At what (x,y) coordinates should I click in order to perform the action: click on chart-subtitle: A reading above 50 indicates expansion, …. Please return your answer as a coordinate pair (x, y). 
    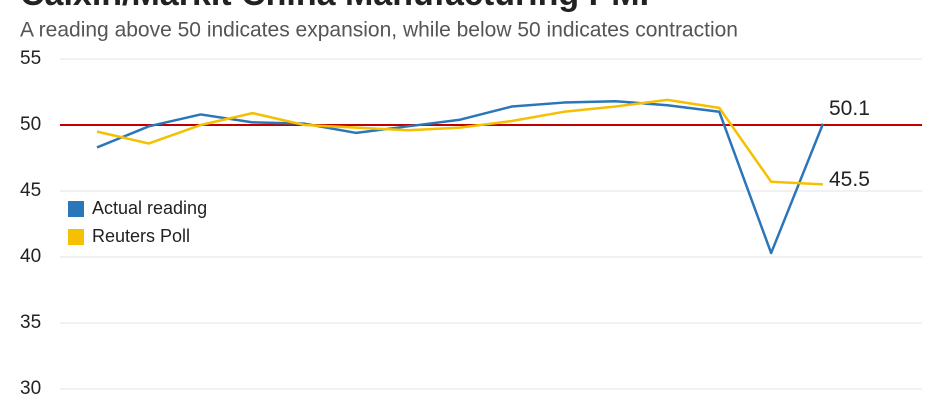
    Looking at the image, I should click on (379, 30).